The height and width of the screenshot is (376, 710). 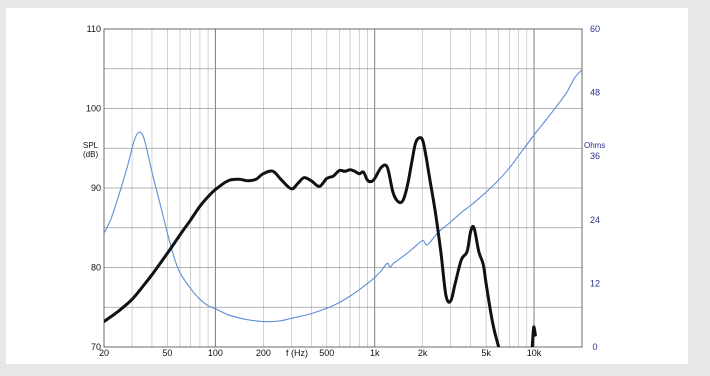 I want to click on y-tick-label-right: 60, so click(x=595, y=29).